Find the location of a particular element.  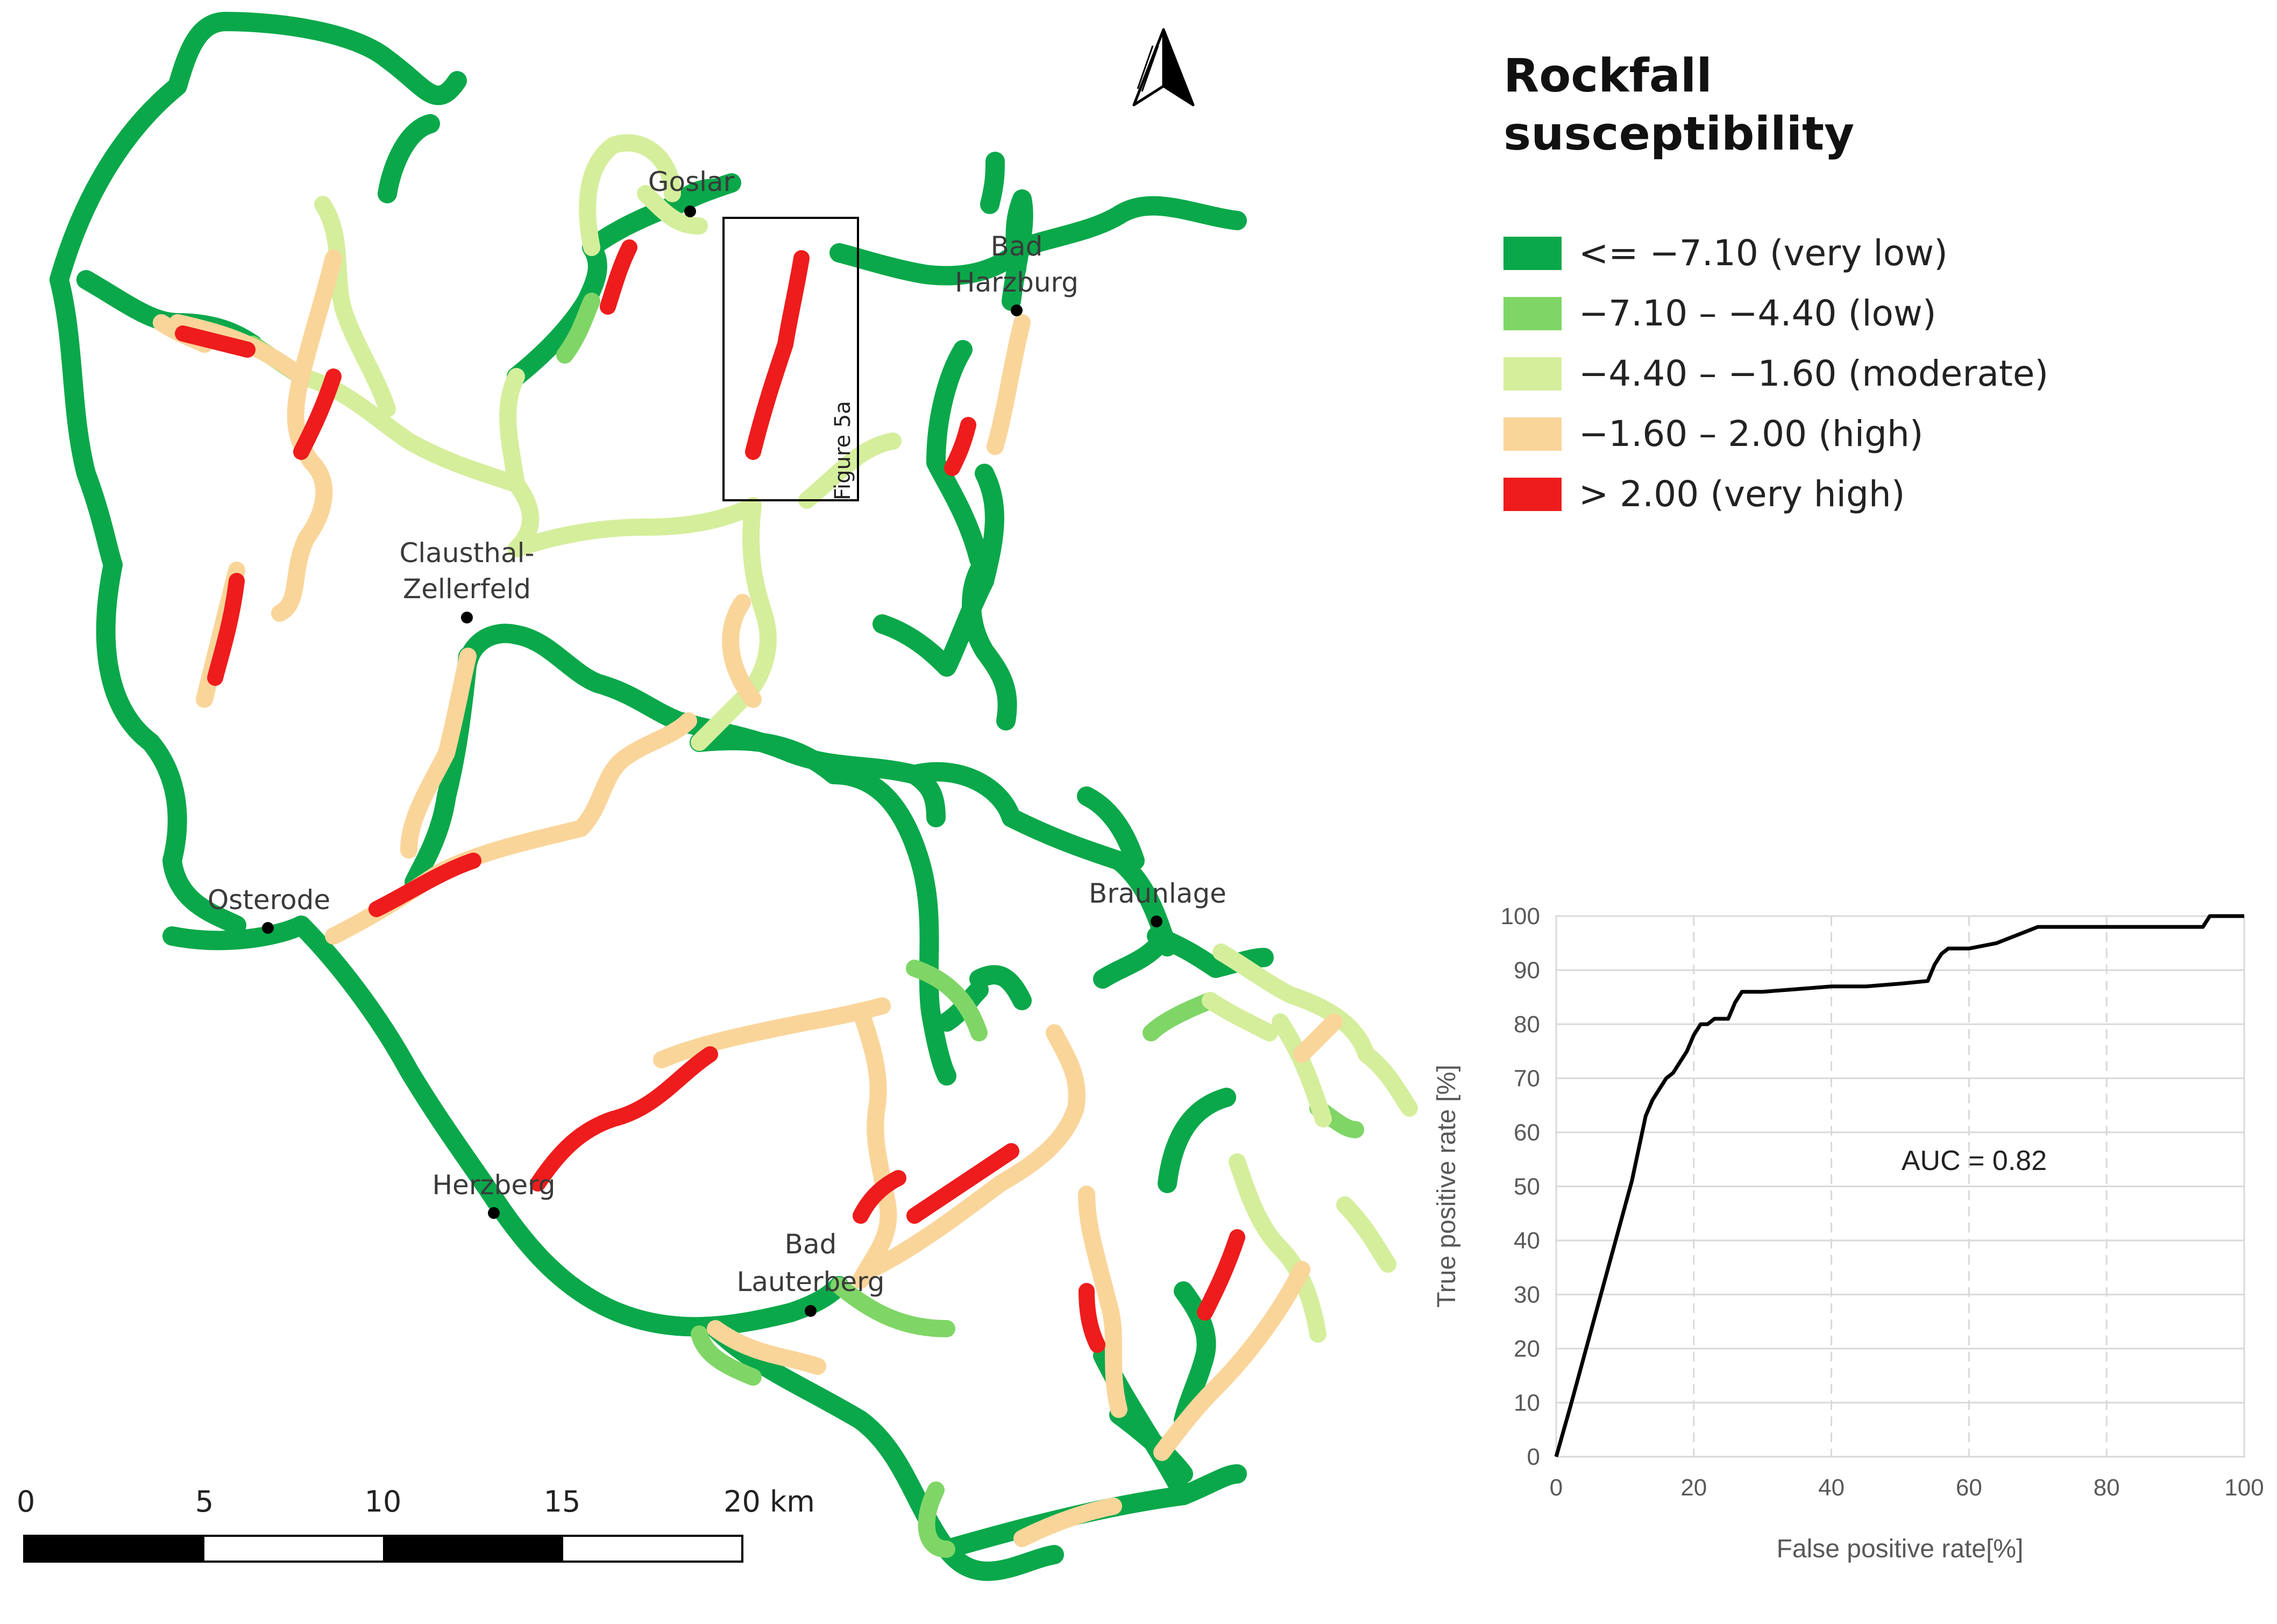

x-axis-title: False positive rate[%] is located at coordinates (1900, 1549).